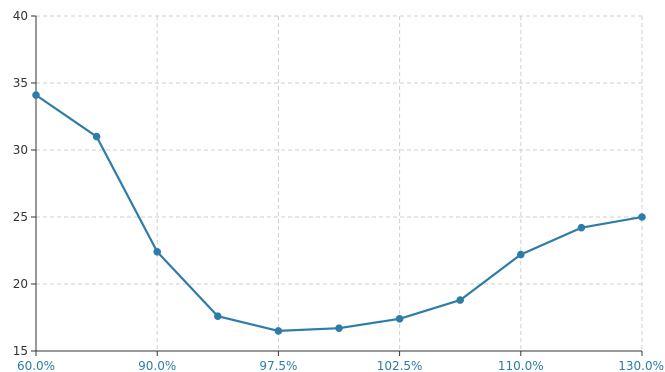 This screenshot has height=372, width=665. I want to click on x-axis-ticks: 60.0% 90.0% 97.5% 102.5% 110.0% 130.0%, so click(340, 361).